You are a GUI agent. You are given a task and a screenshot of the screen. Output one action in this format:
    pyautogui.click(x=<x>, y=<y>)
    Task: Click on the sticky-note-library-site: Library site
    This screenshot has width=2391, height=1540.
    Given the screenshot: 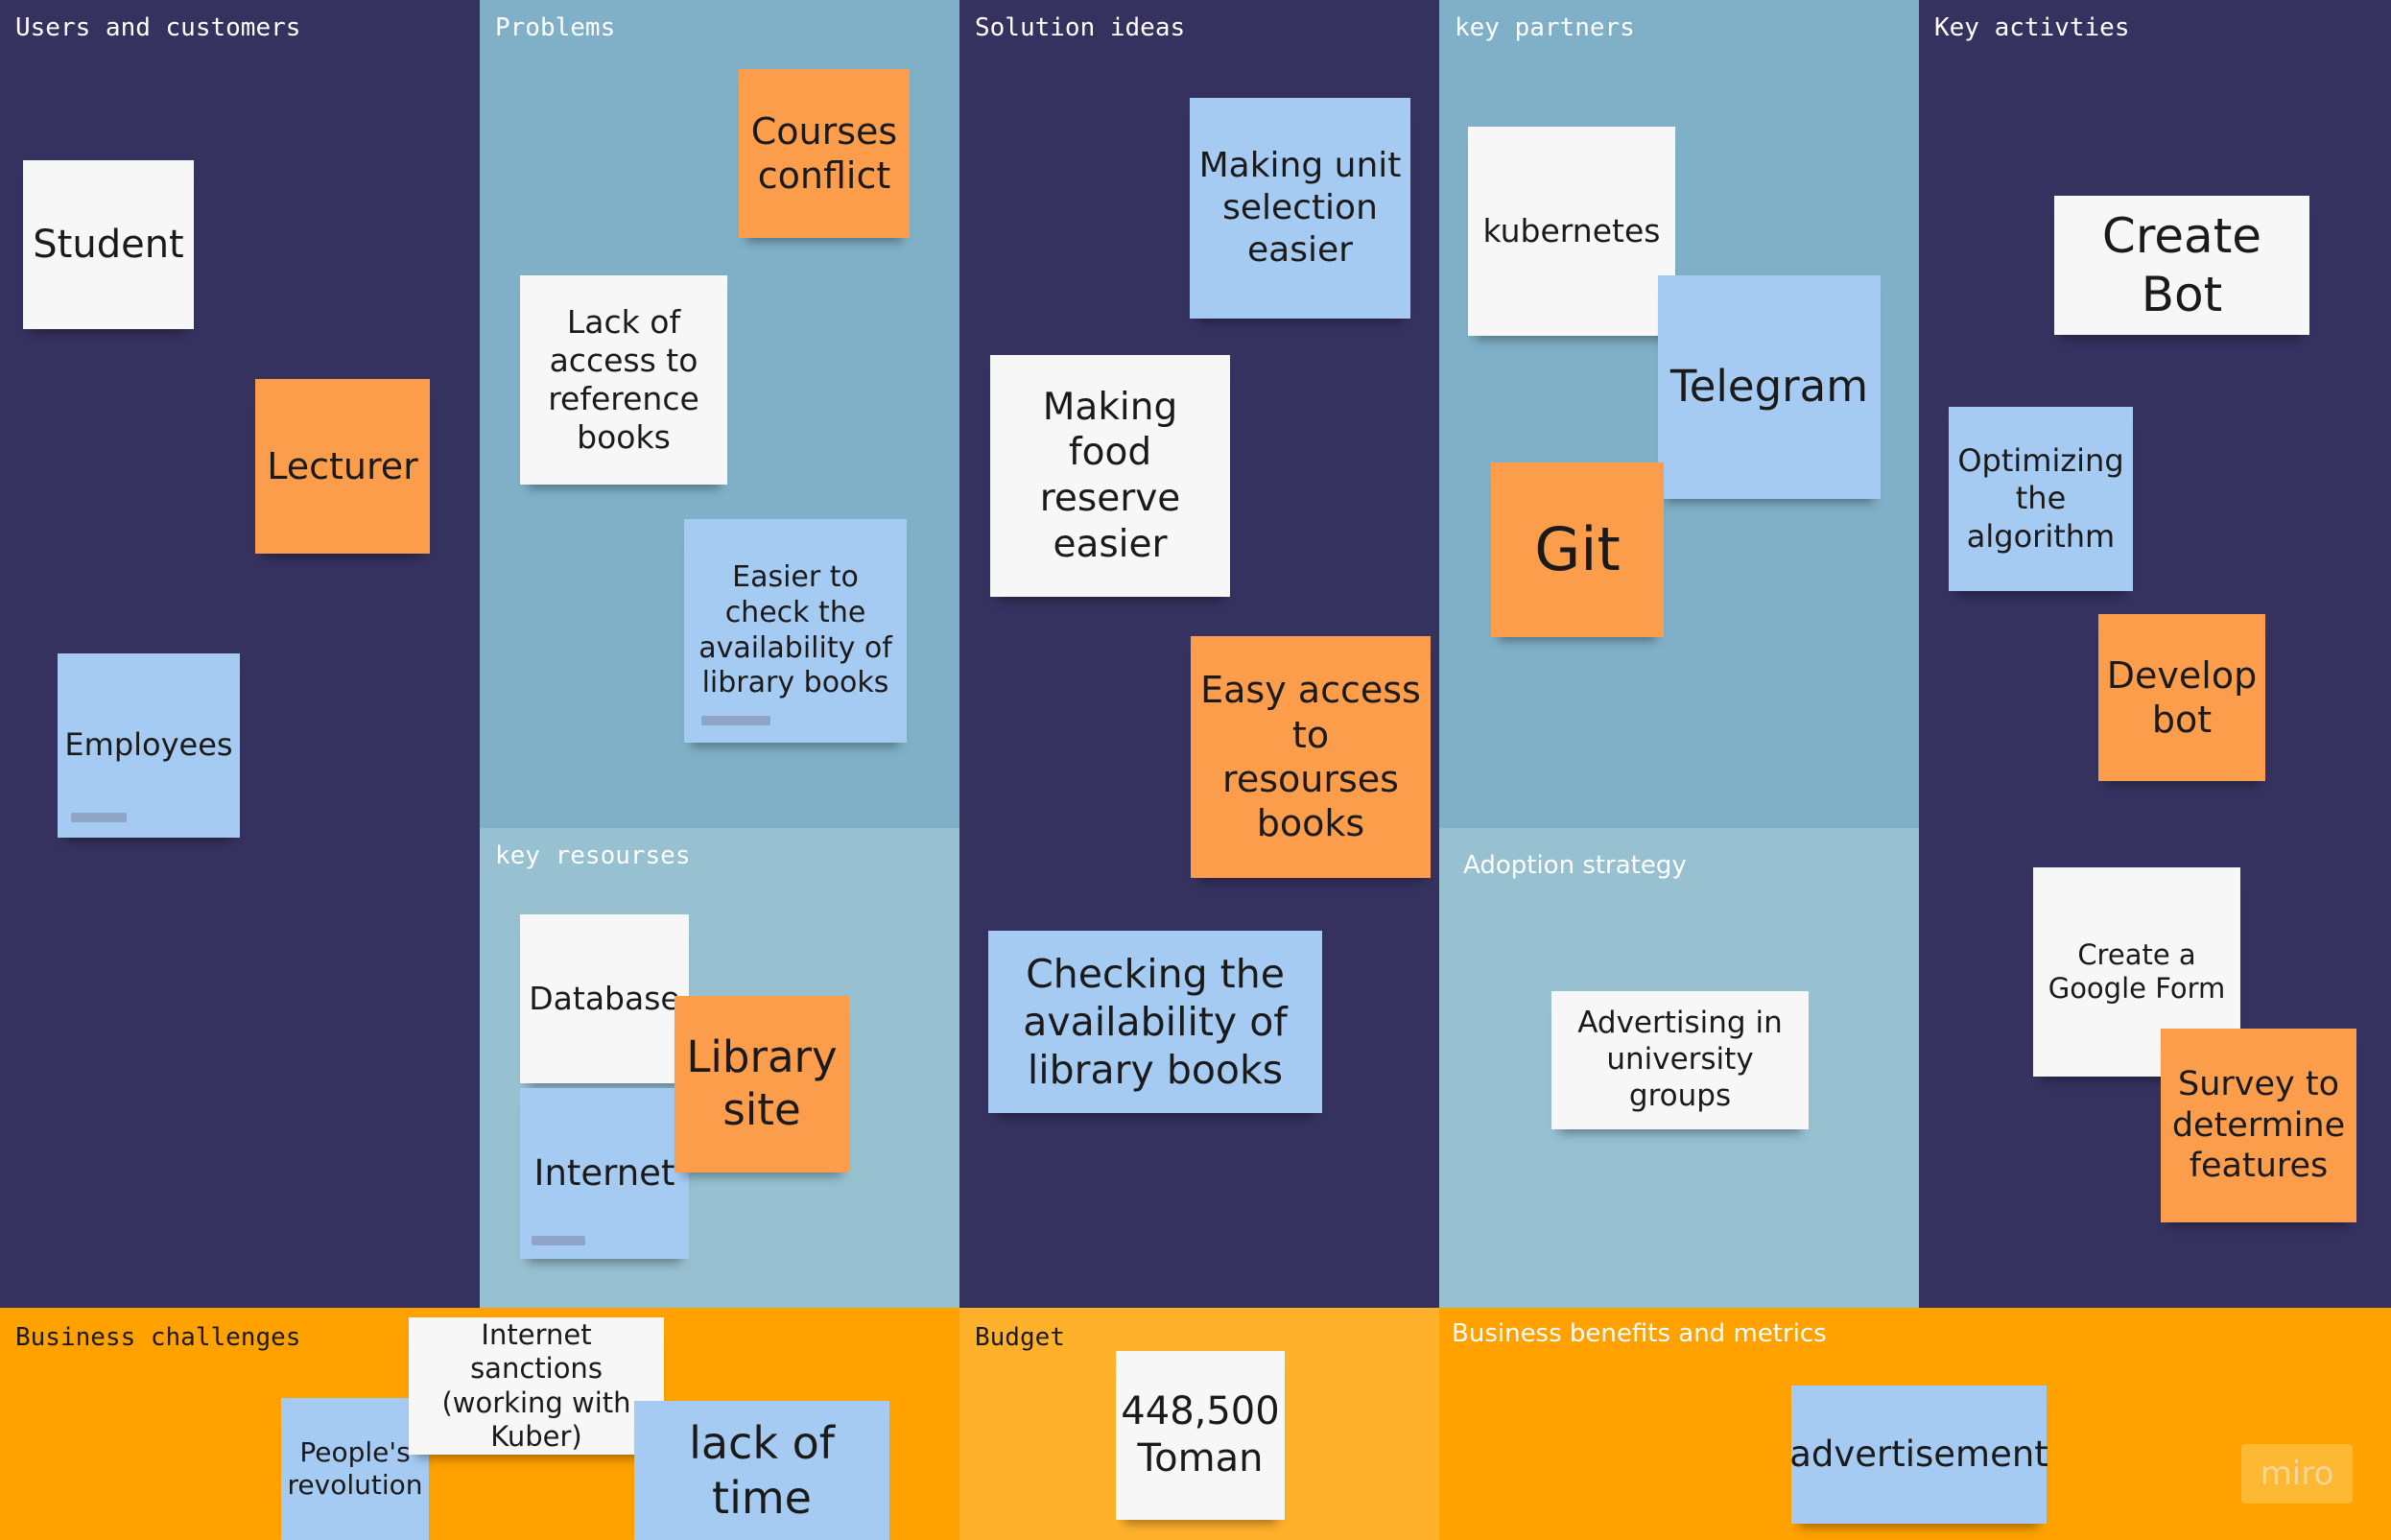 What is the action you would take?
    pyautogui.click(x=762, y=1084)
    